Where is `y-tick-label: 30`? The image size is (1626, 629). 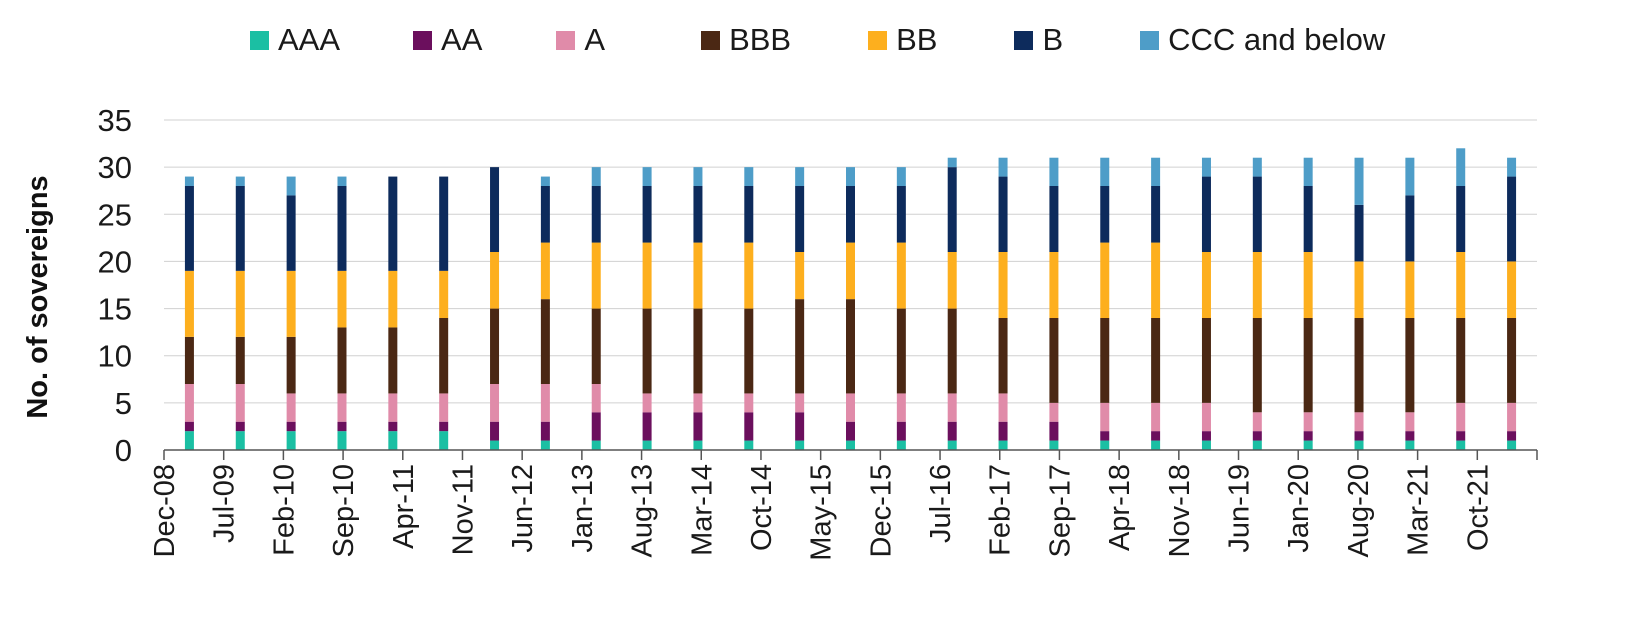
y-tick-label: 30 is located at coordinates (115, 167).